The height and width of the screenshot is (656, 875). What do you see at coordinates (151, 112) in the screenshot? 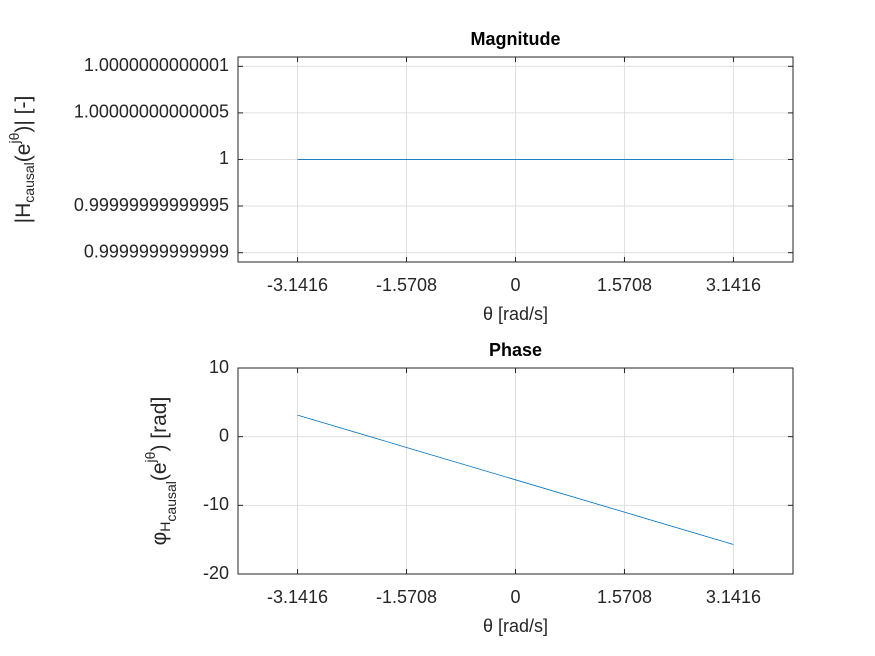
I see `y-tick-label: 1.00000000000005` at bounding box center [151, 112].